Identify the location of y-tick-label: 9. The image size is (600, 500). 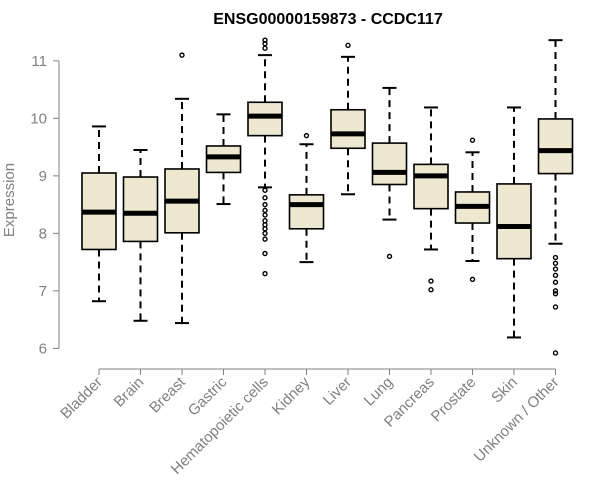
(43, 176).